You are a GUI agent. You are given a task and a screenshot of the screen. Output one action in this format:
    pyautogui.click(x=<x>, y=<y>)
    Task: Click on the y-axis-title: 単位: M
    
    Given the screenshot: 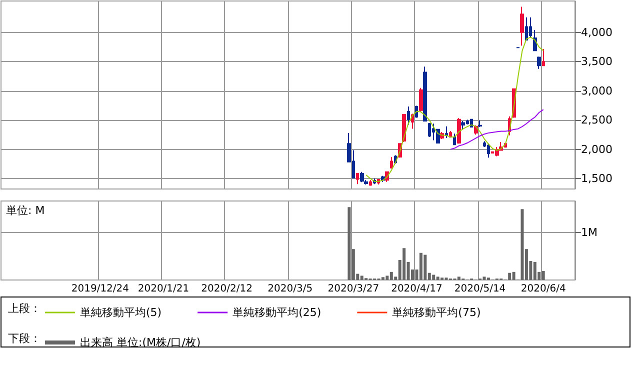 What is the action you would take?
    pyautogui.click(x=25, y=210)
    